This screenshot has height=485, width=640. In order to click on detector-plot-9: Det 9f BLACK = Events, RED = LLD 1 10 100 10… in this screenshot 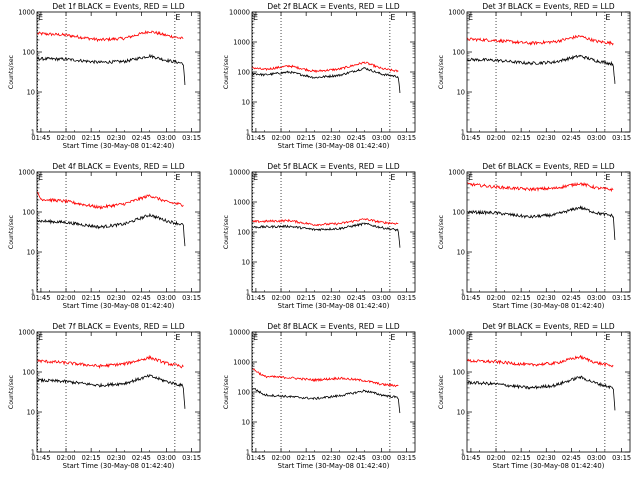, I will do `click(534, 396)`.